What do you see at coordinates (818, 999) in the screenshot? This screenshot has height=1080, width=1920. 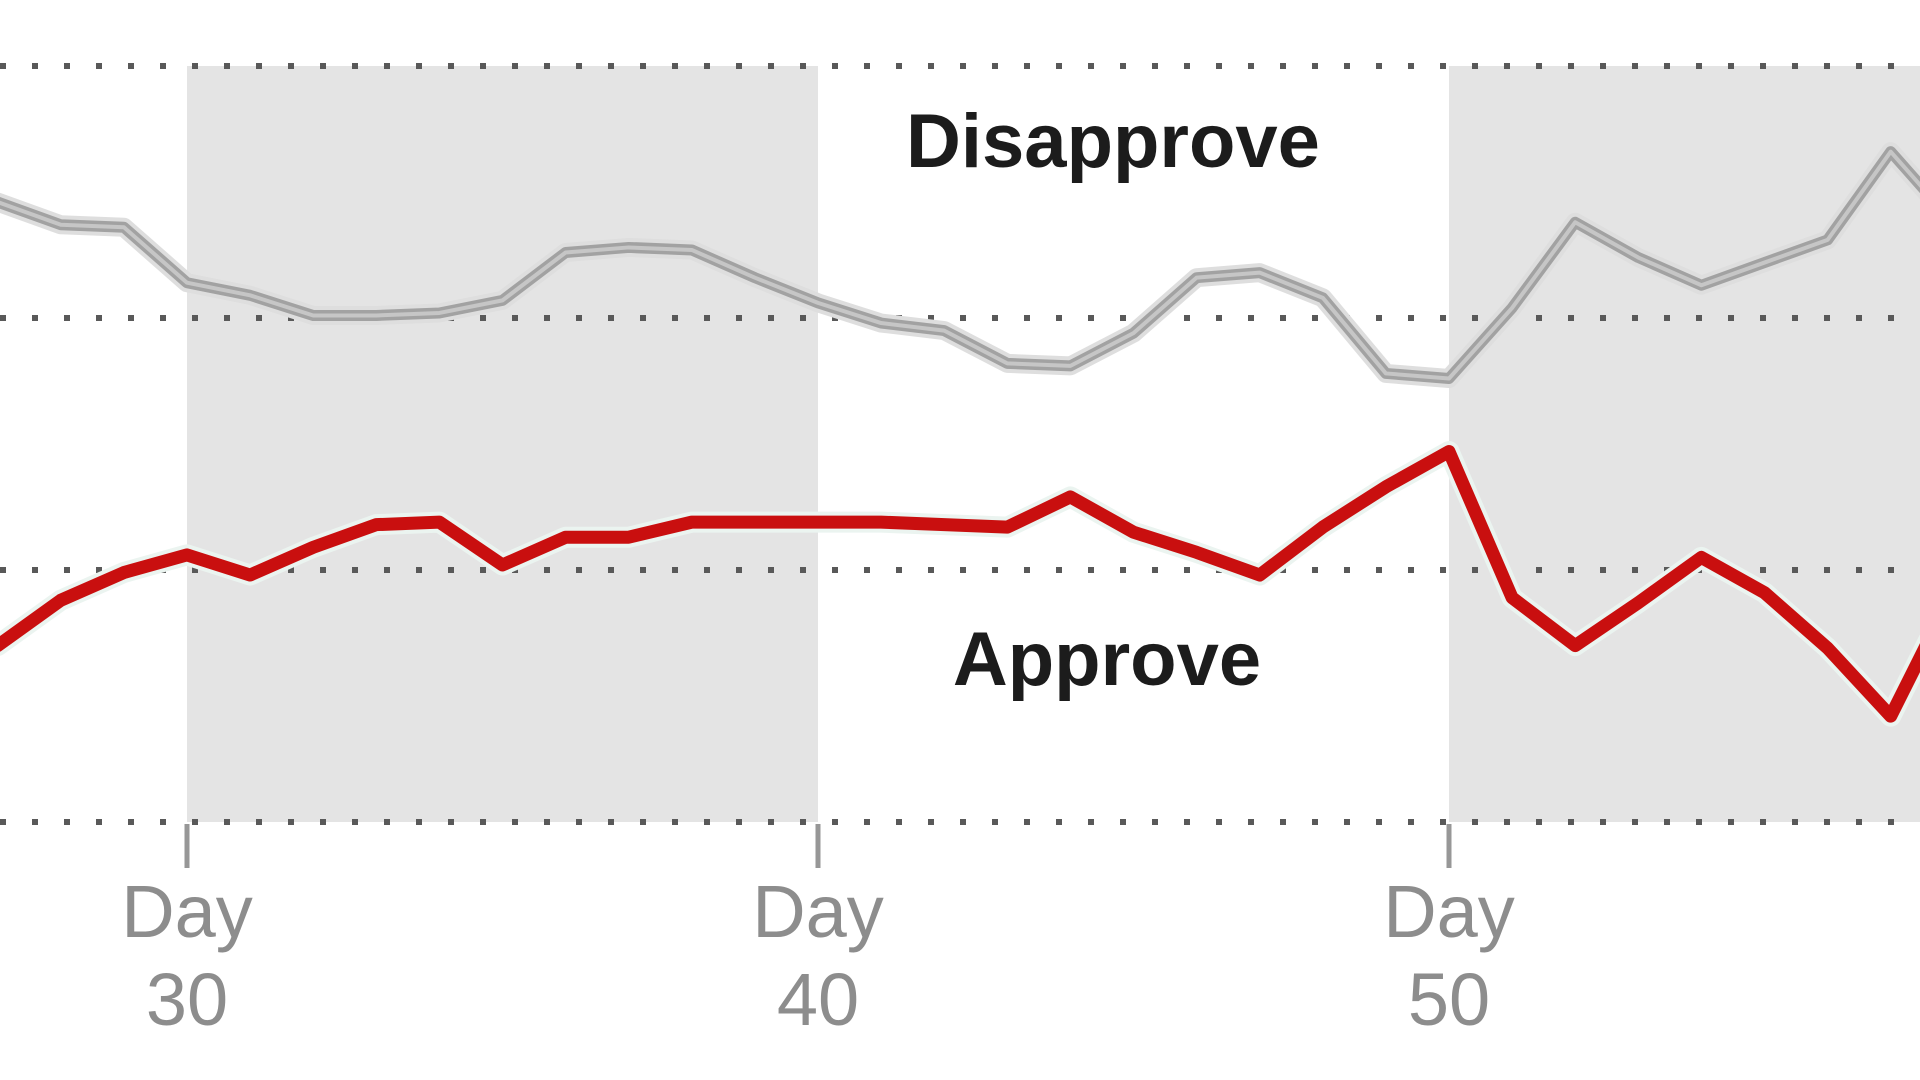 I see `x-tick-label-number: 40` at bounding box center [818, 999].